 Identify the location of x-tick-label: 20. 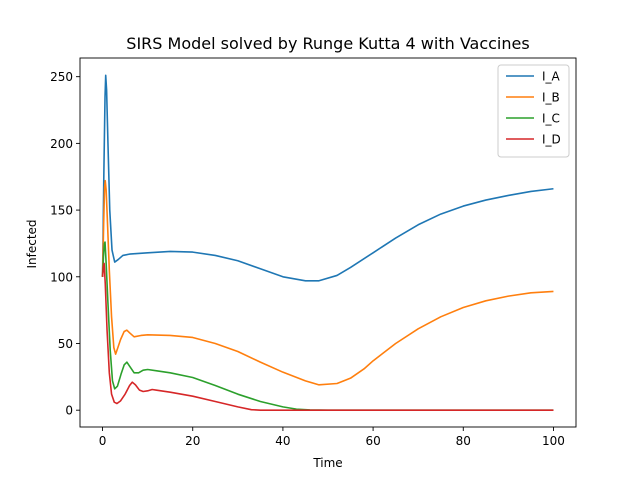
(192, 441).